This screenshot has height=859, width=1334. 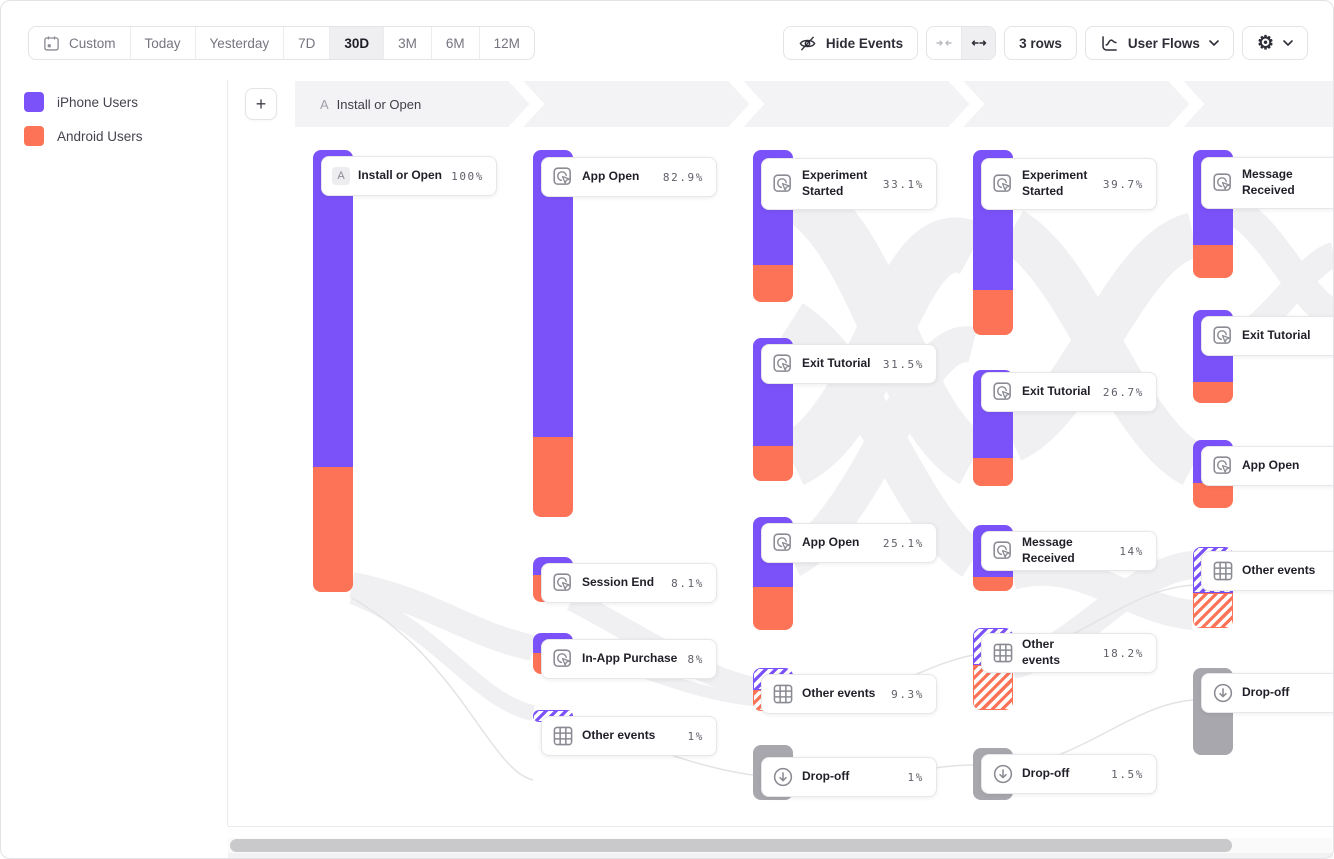 What do you see at coordinates (731, 845) in the screenshot?
I see `horizontal-scrollbar-thumb` at bounding box center [731, 845].